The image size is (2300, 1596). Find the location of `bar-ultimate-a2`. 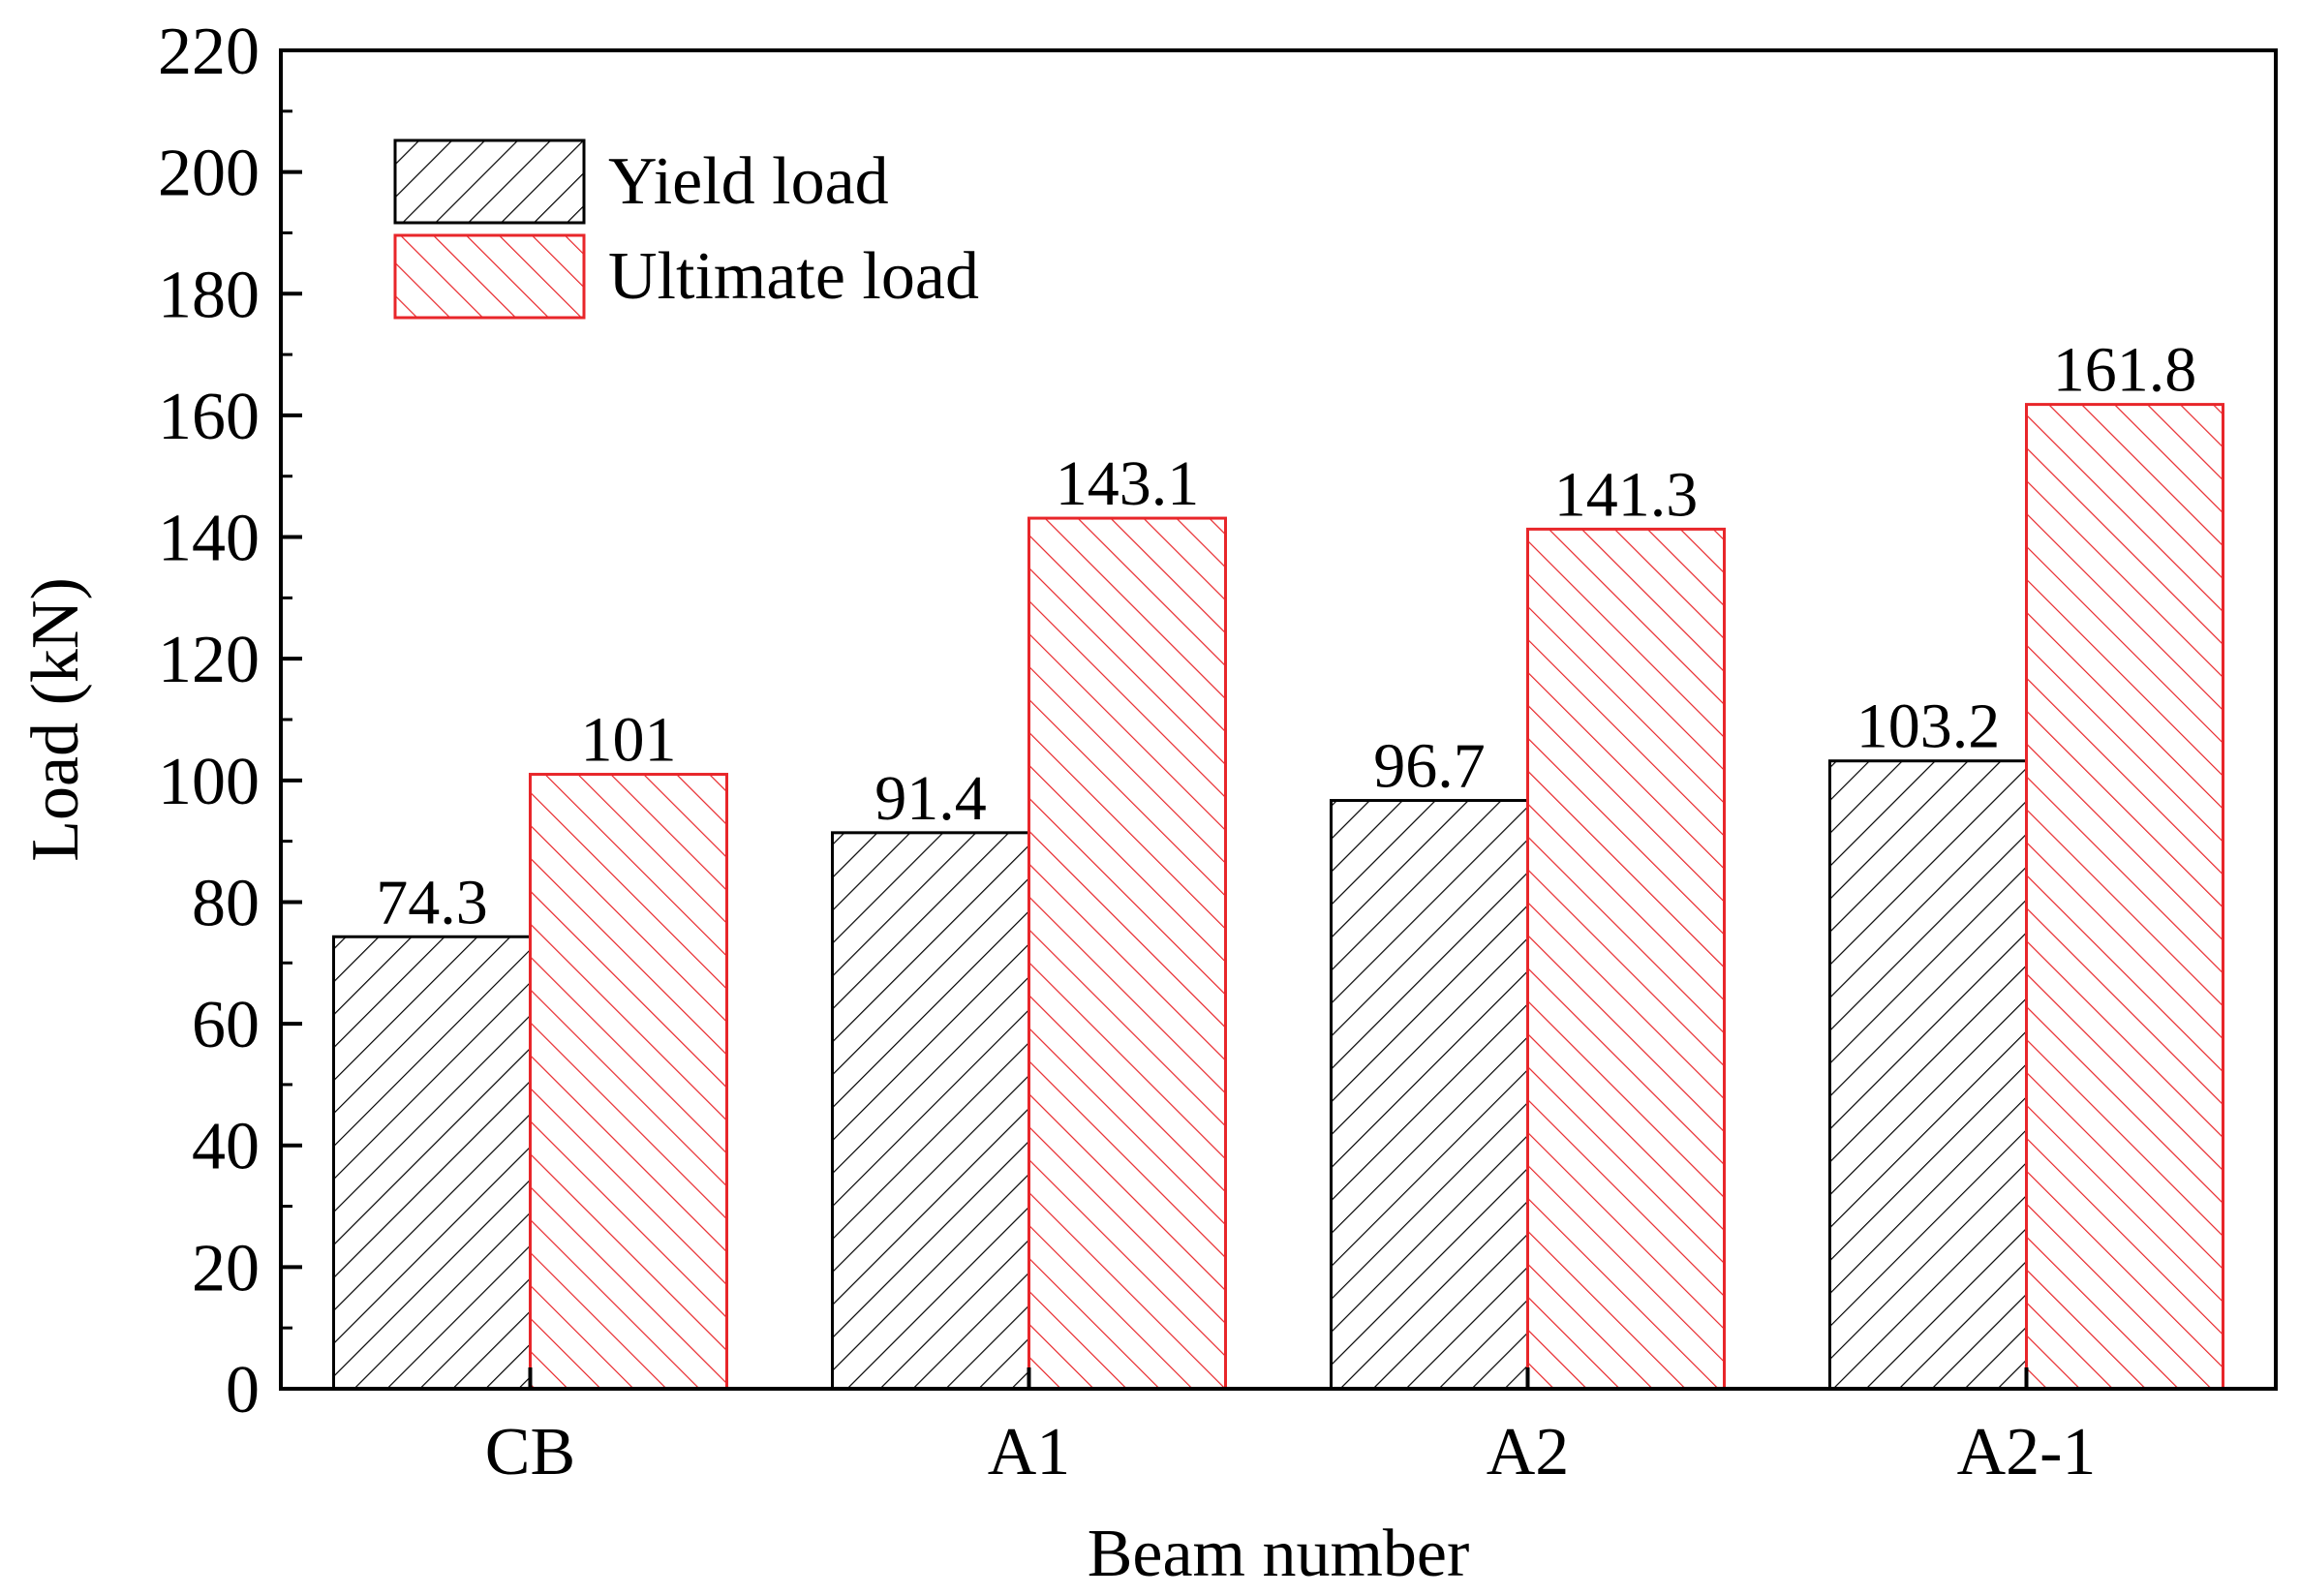

bar-ultimate-a2 is located at coordinates (1626, 959).